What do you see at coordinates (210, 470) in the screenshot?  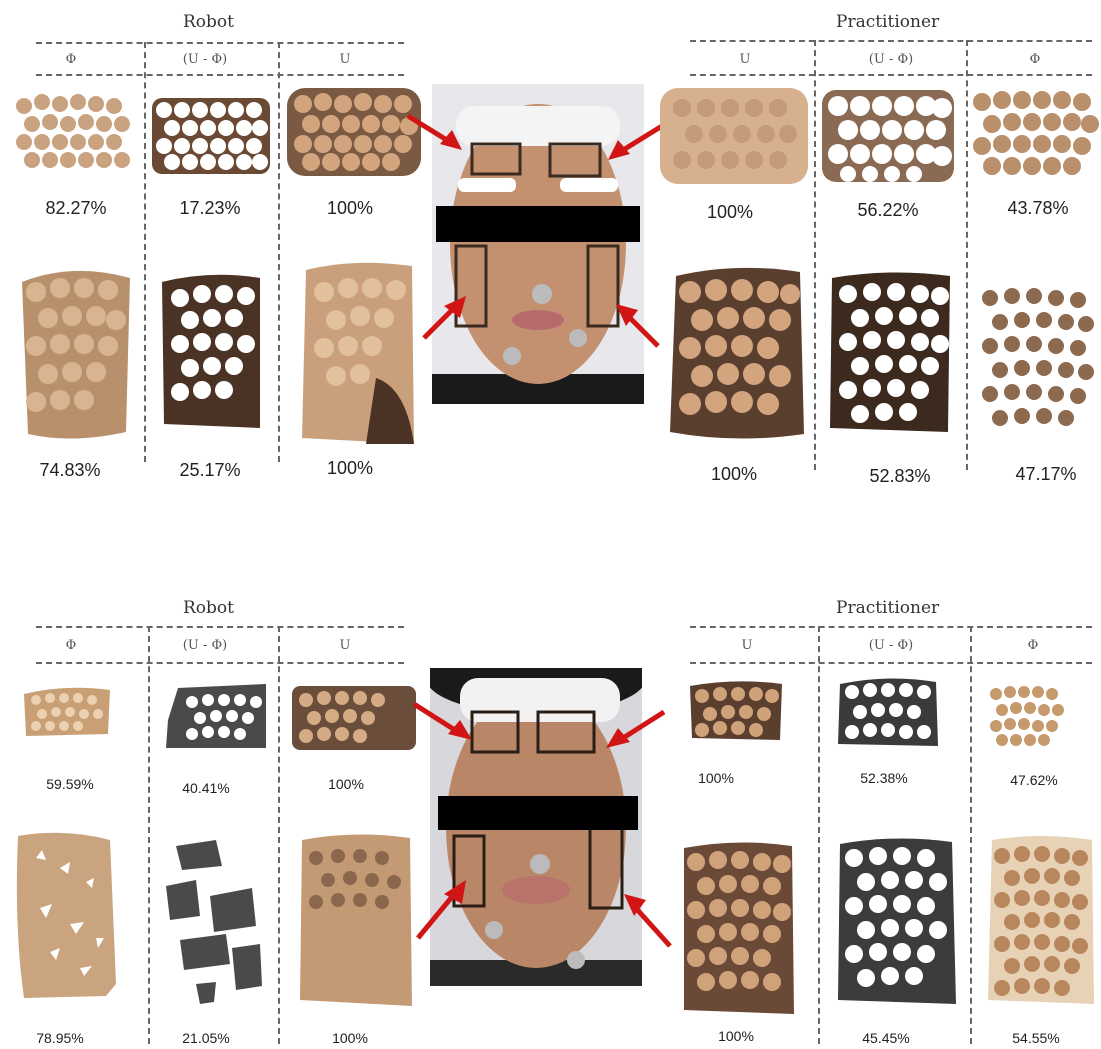 I see `robot-row2-uphi-value: 25.17%` at bounding box center [210, 470].